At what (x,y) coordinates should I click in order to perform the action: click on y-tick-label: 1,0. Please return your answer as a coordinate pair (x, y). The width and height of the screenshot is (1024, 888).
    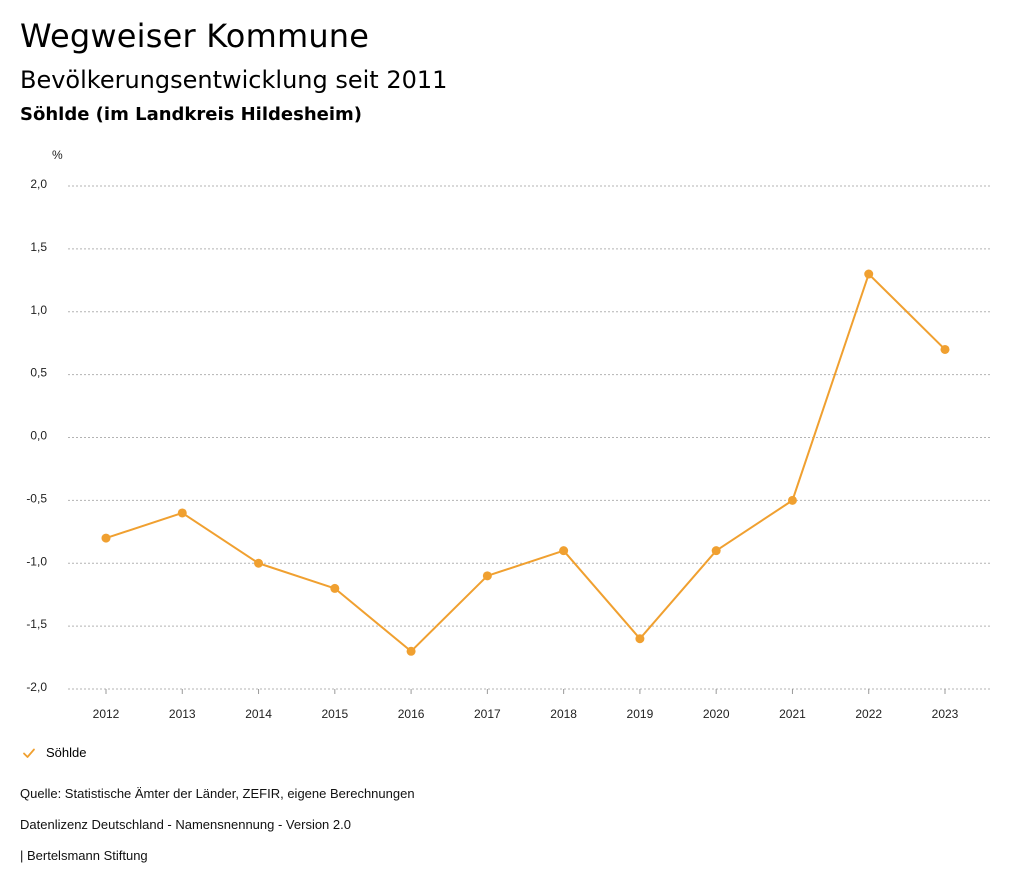
    Looking at the image, I should click on (38, 310).